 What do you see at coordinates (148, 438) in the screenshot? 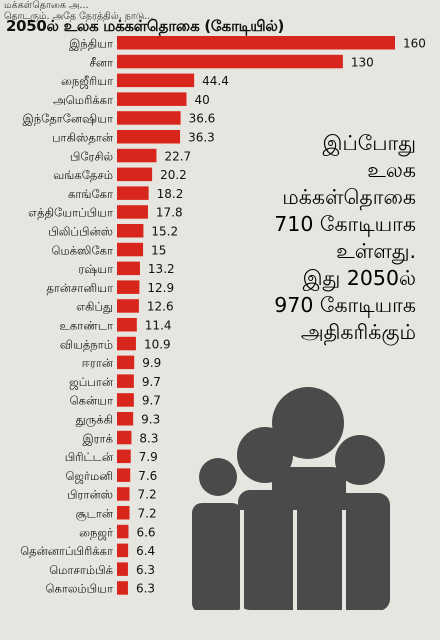
I see `value-label: 8.3` at bounding box center [148, 438].